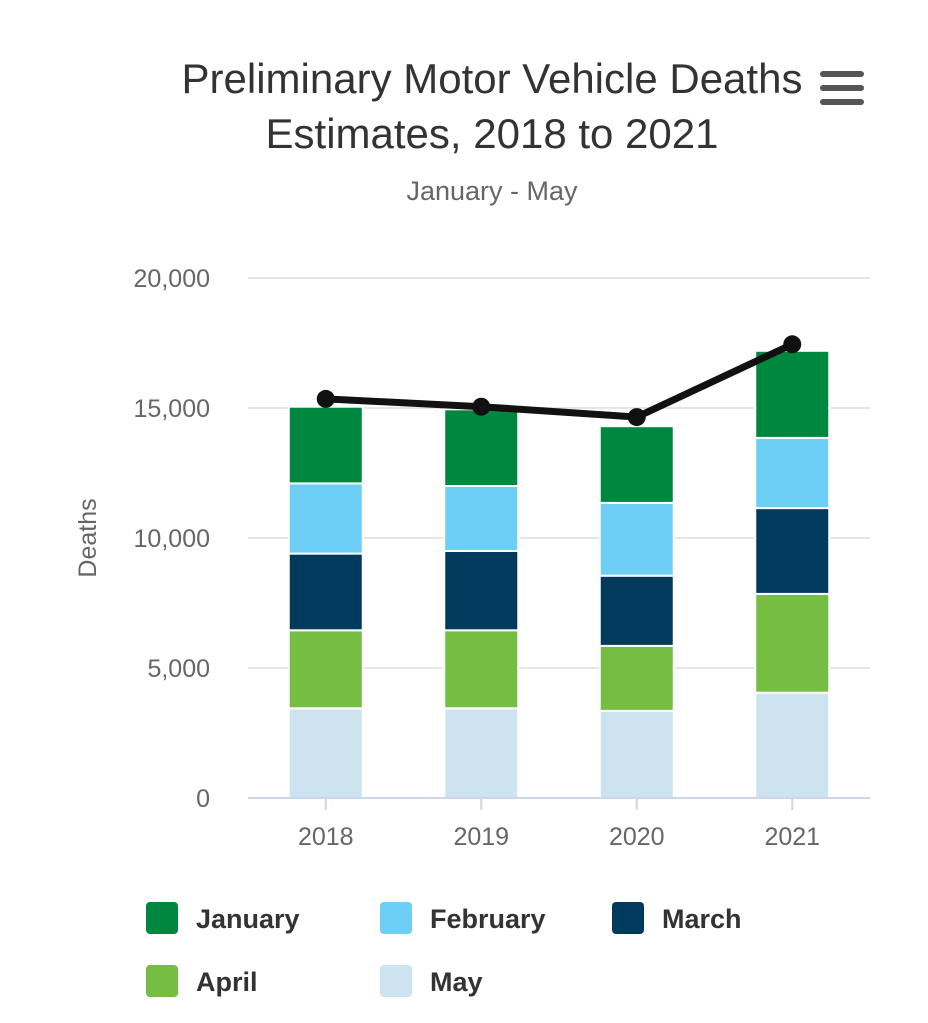 Image resolution: width=928 pixels, height=1023 pixels. What do you see at coordinates (481, 837) in the screenshot?
I see `x-tick-label: 2019` at bounding box center [481, 837].